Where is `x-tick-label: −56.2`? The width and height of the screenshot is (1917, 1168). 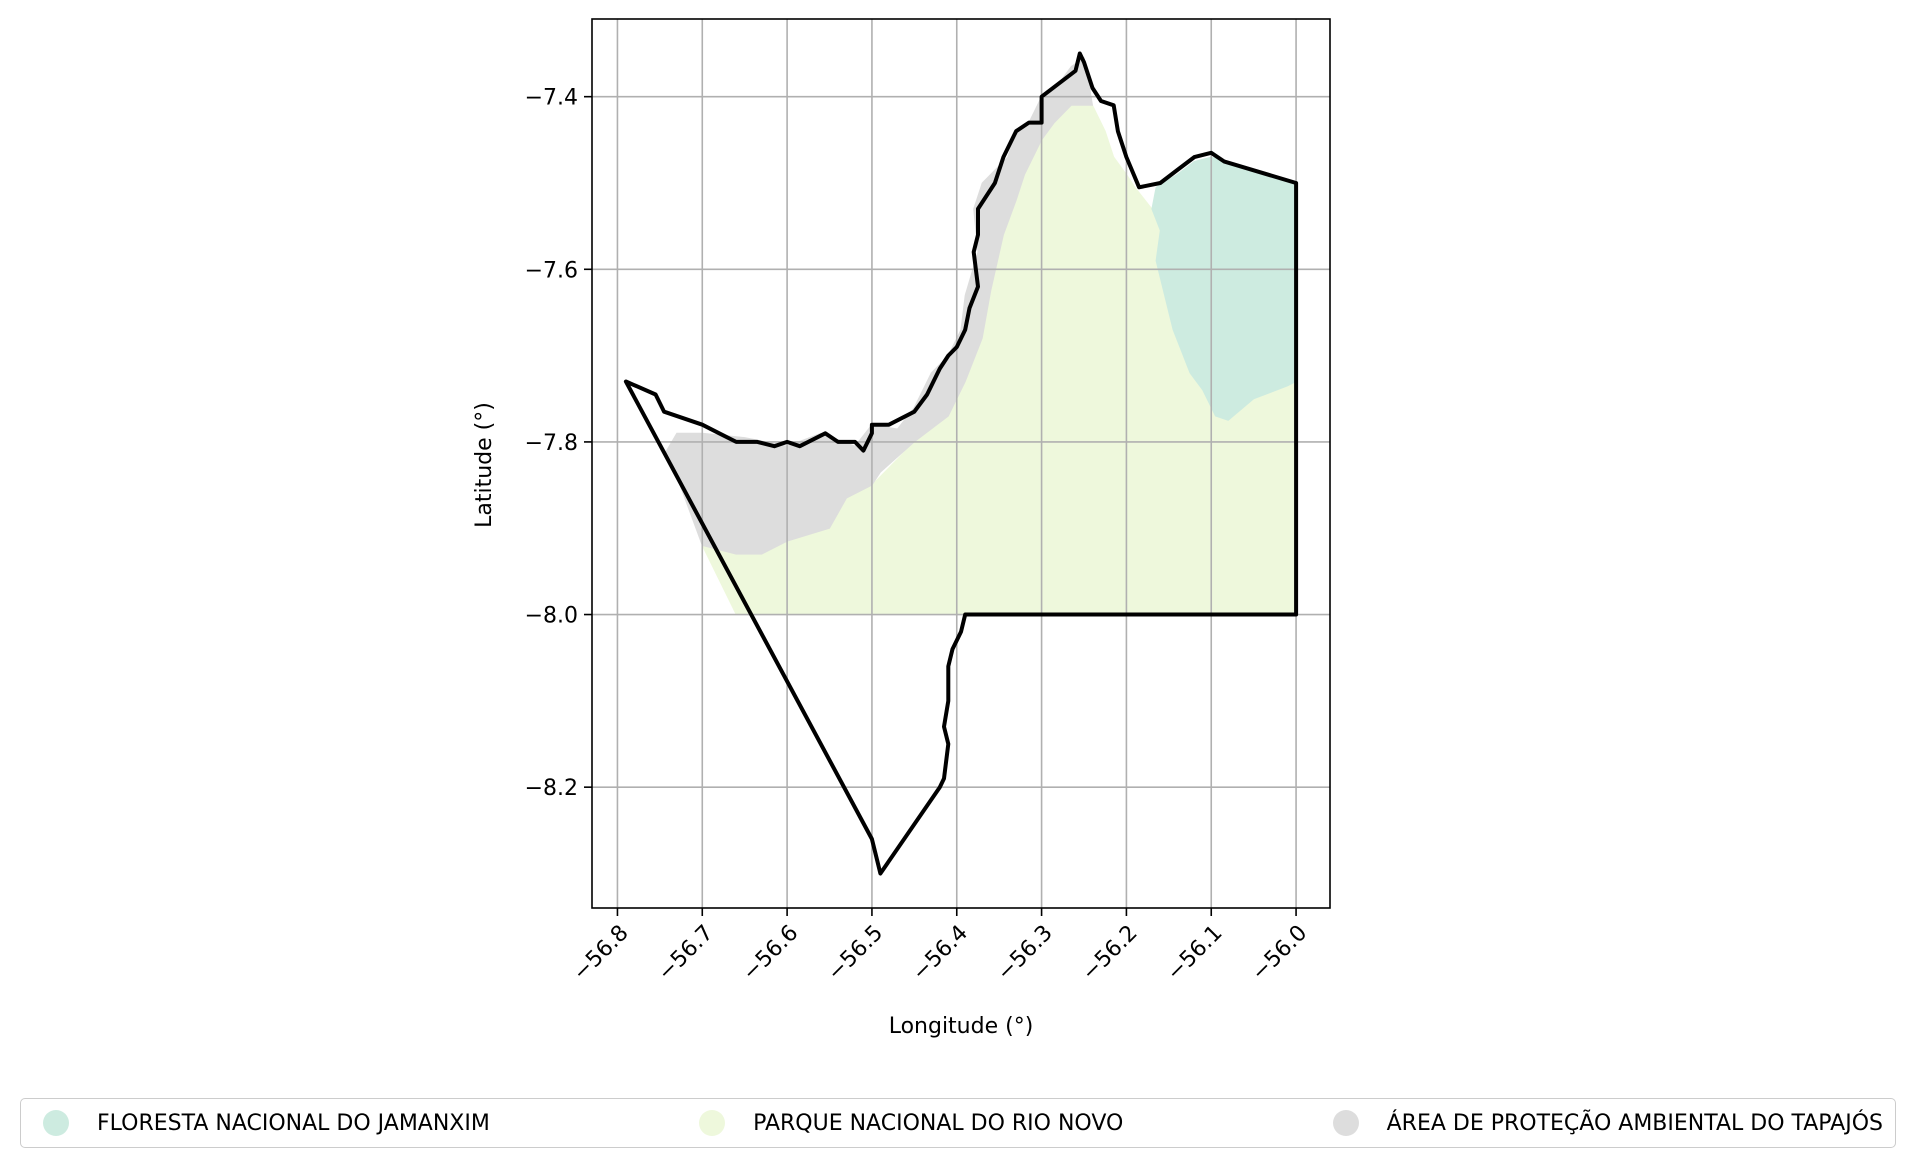 x-tick-label: −56.2 is located at coordinates (1109, 953).